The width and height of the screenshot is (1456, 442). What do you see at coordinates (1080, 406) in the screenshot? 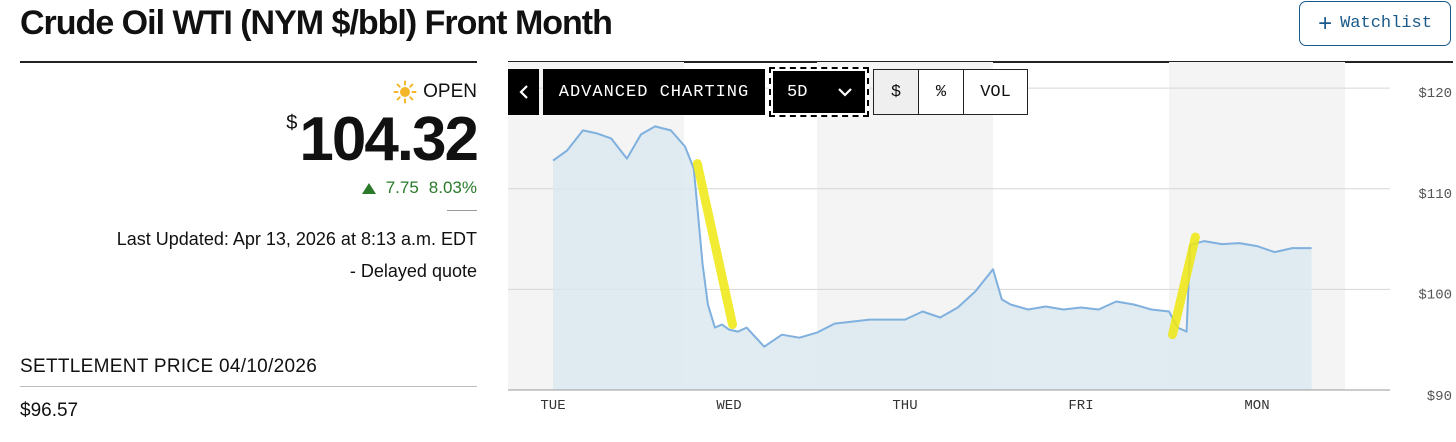
I see `x-tick-fri: FRI` at bounding box center [1080, 406].